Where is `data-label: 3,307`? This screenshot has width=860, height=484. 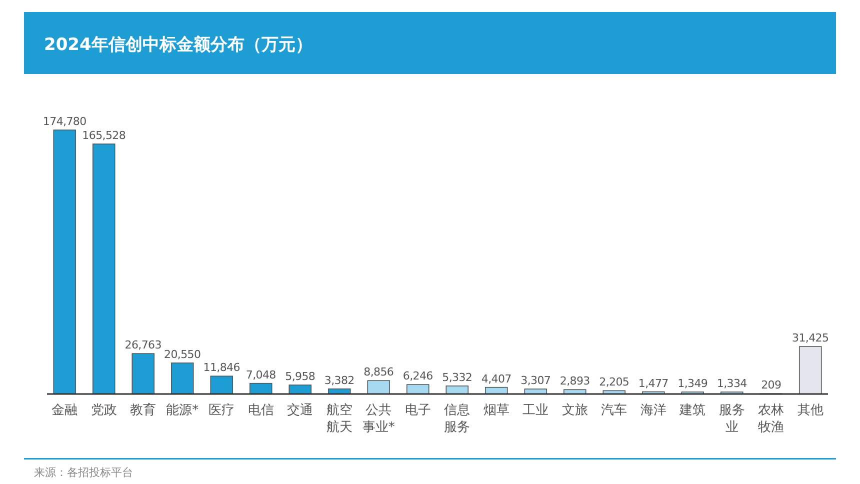
data-label: 3,307 is located at coordinates (535, 381).